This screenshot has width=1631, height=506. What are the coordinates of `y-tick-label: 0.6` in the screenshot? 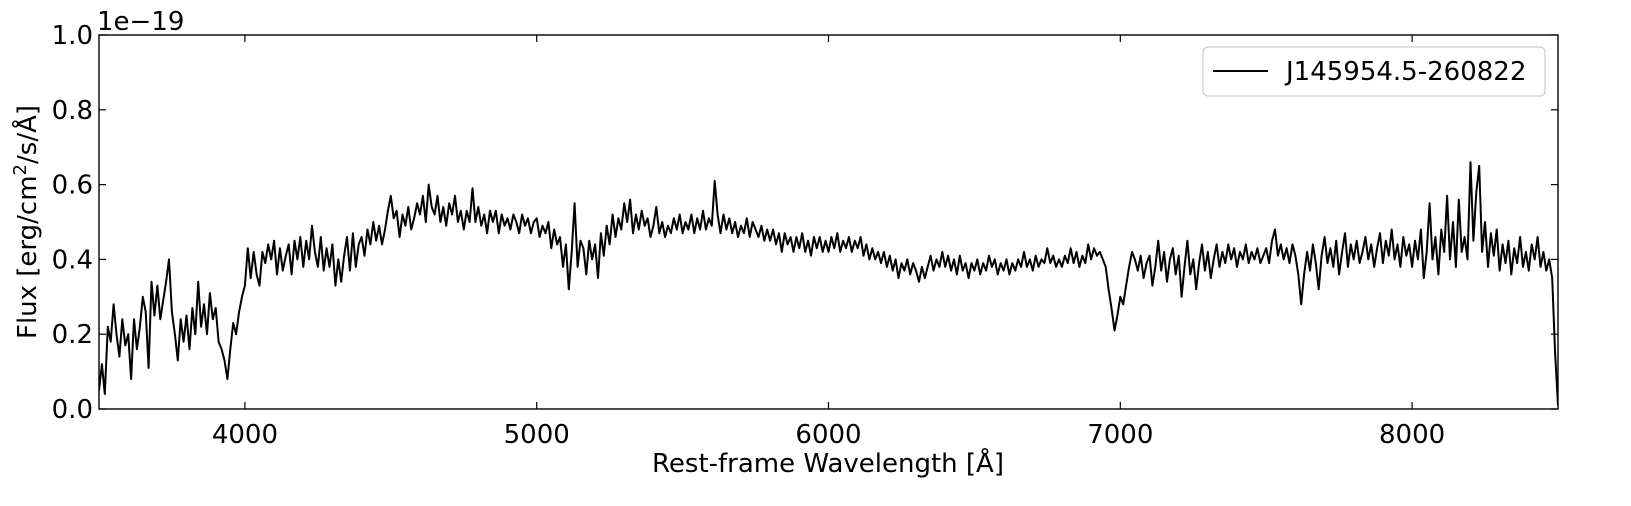 It's located at (72, 186).